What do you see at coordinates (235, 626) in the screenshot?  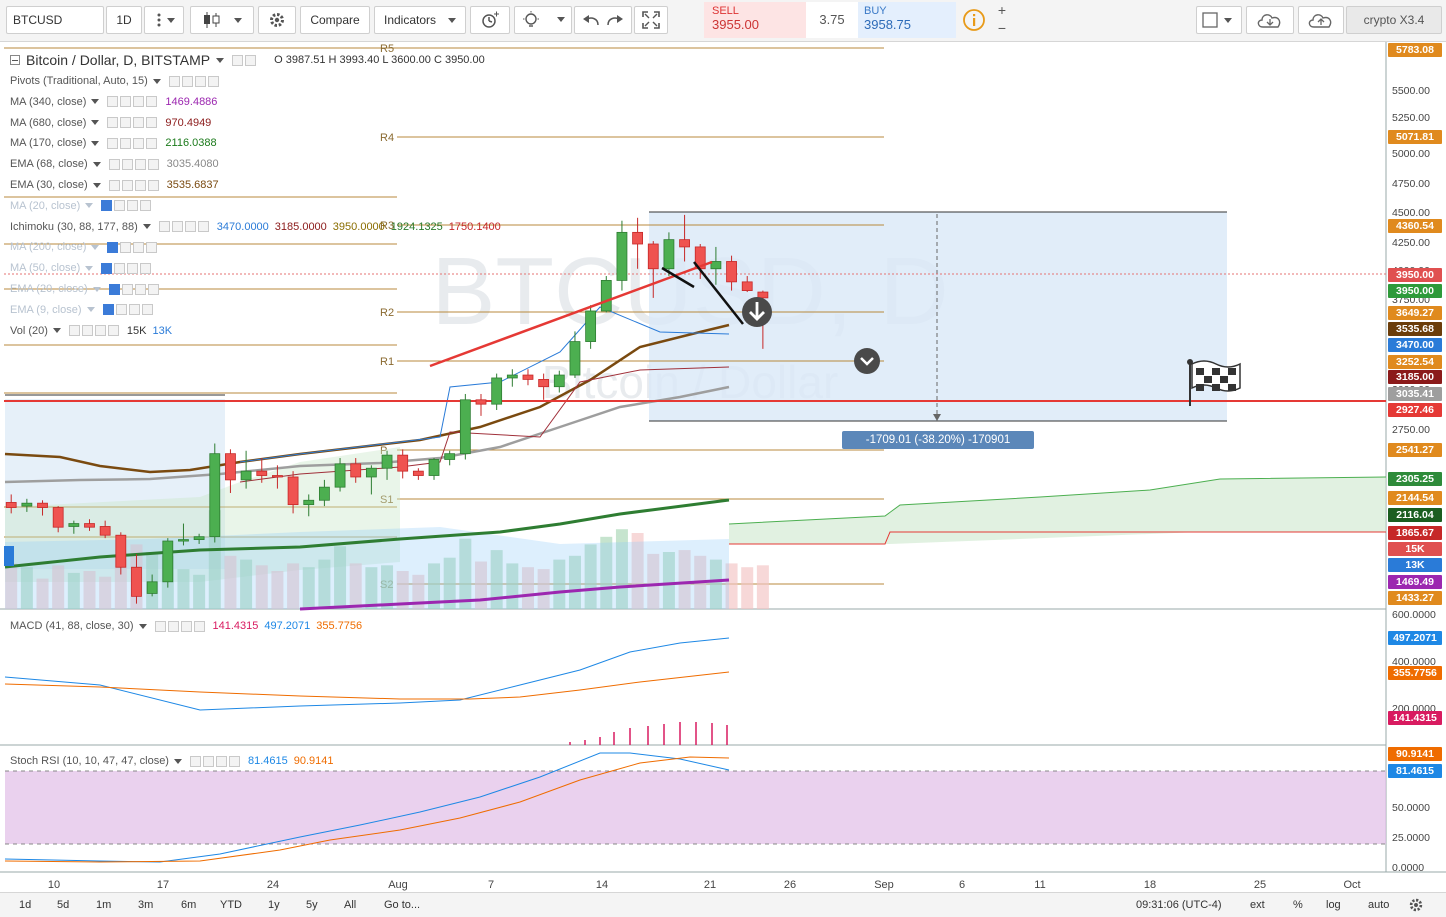 I see `macd-hist-value: 141.4315` at bounding box center [235, 626].